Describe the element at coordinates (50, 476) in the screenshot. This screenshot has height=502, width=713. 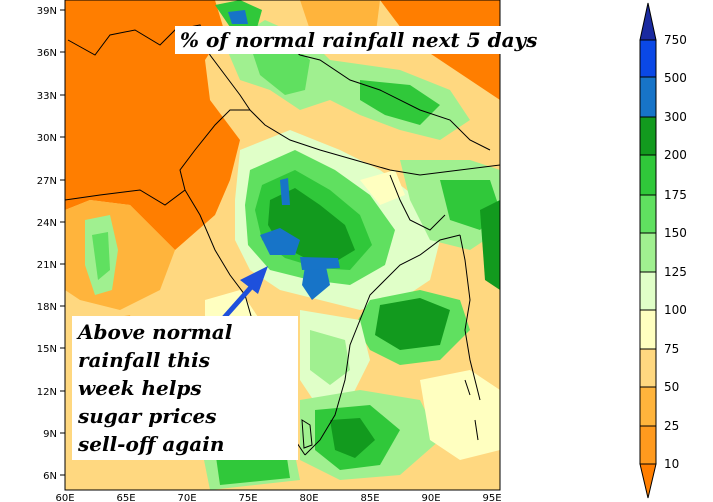
I see `lat-label: 6N` at that location.